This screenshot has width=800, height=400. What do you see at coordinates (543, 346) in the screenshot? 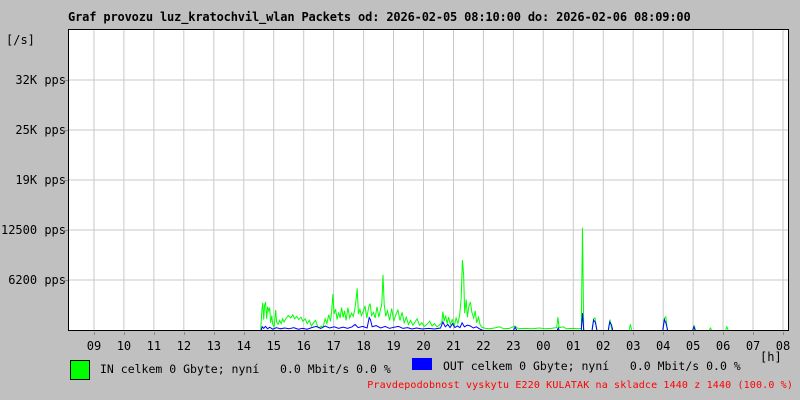
I see `x-axis-label: 00` at bounding box center [543, 346].